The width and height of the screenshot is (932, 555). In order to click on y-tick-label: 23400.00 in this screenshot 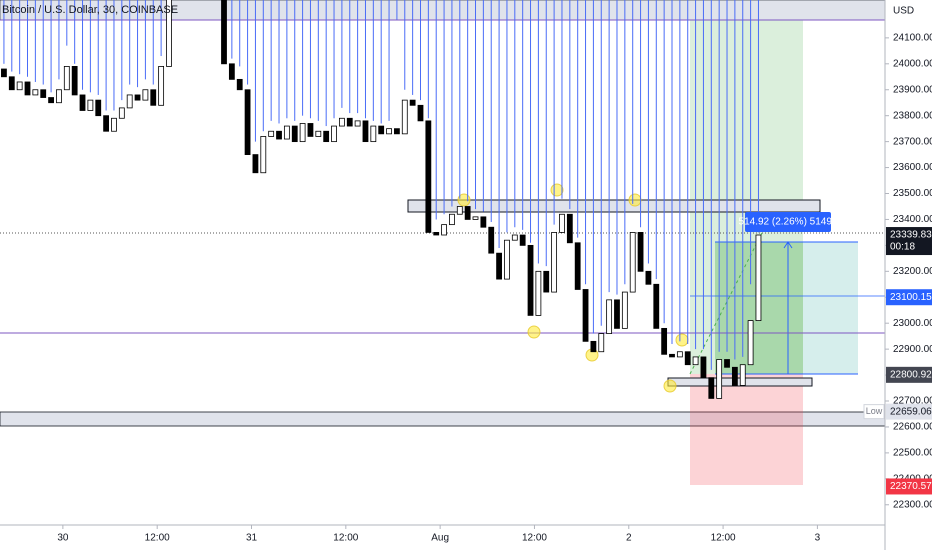, I will do `click(912, 219)`.